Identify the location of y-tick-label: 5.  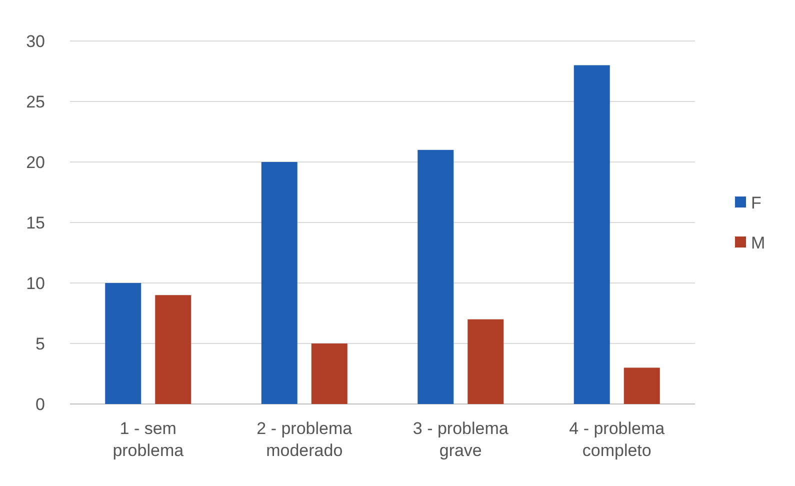
(40, 344).